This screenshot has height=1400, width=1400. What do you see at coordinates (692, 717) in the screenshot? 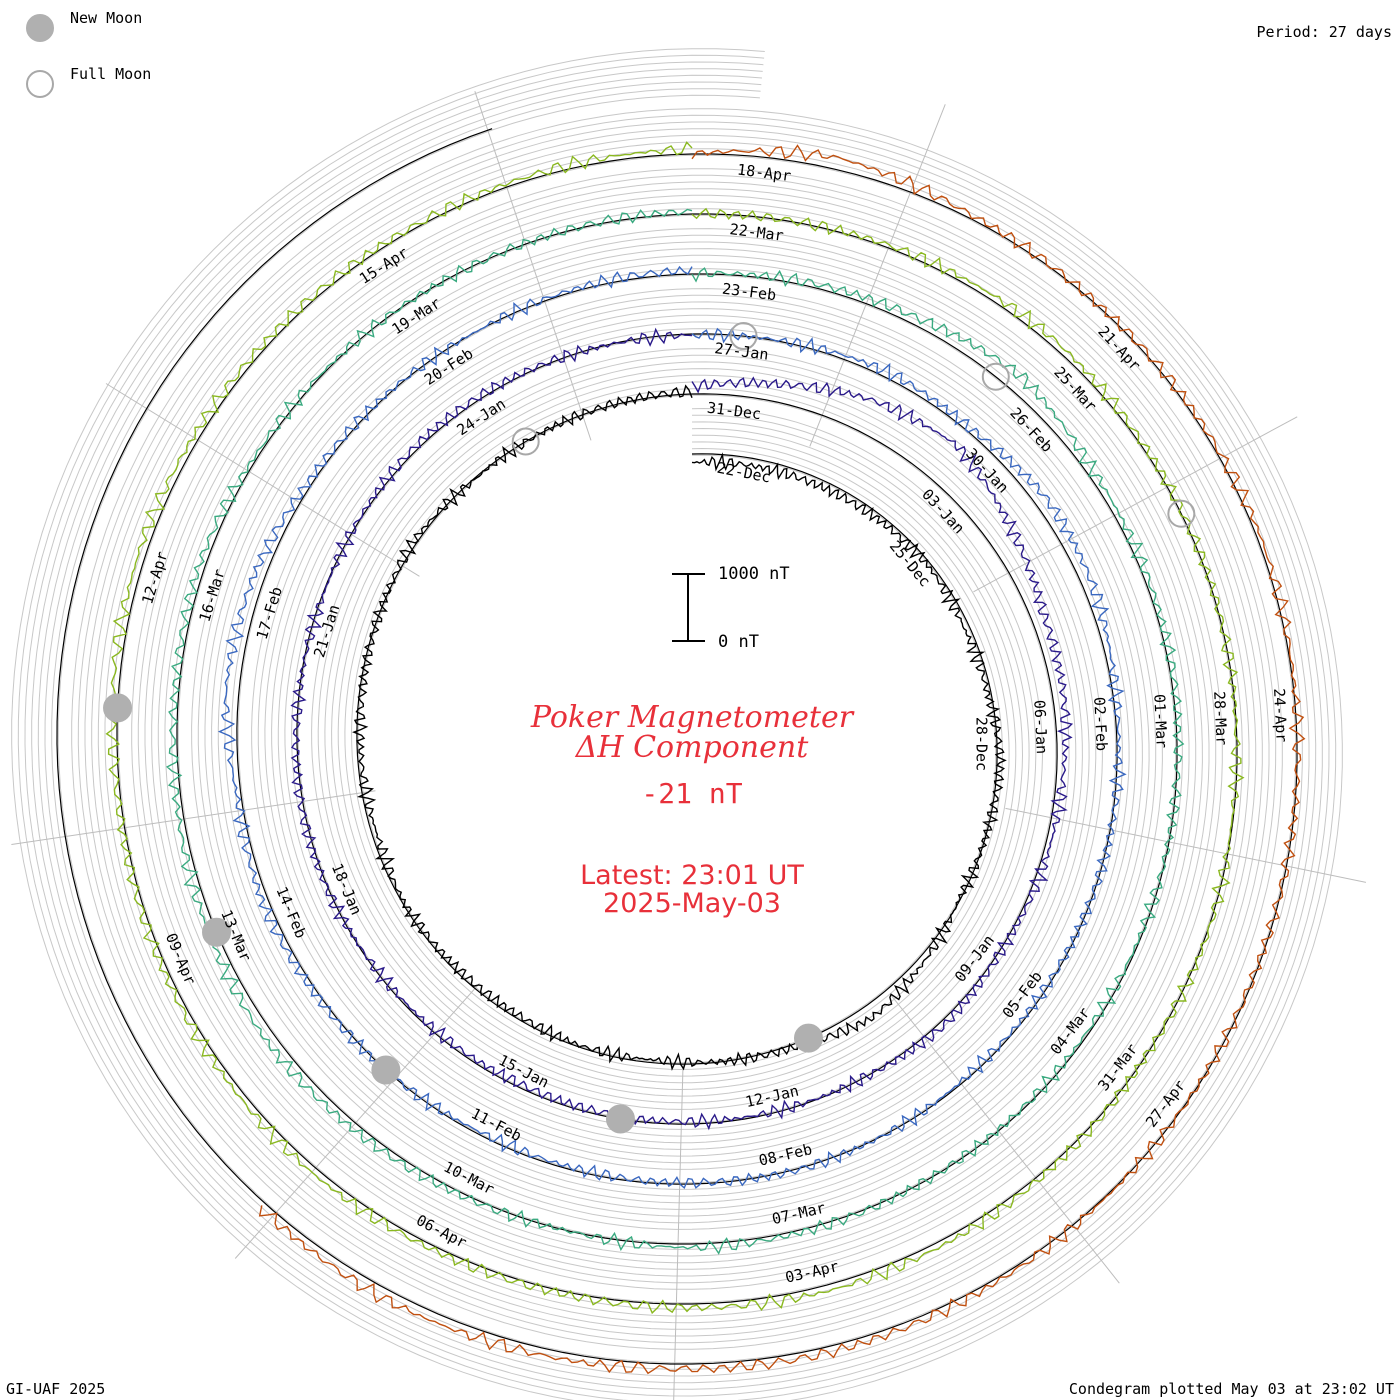
I see `chart-title: Poker Magnetometer` at bounding box center [692, 717].